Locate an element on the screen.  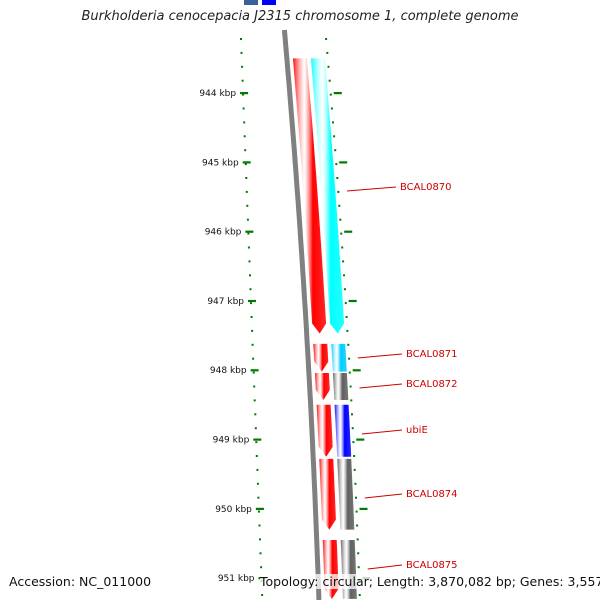
scale-label: 950 kbp is located at coordinates (233, 510).